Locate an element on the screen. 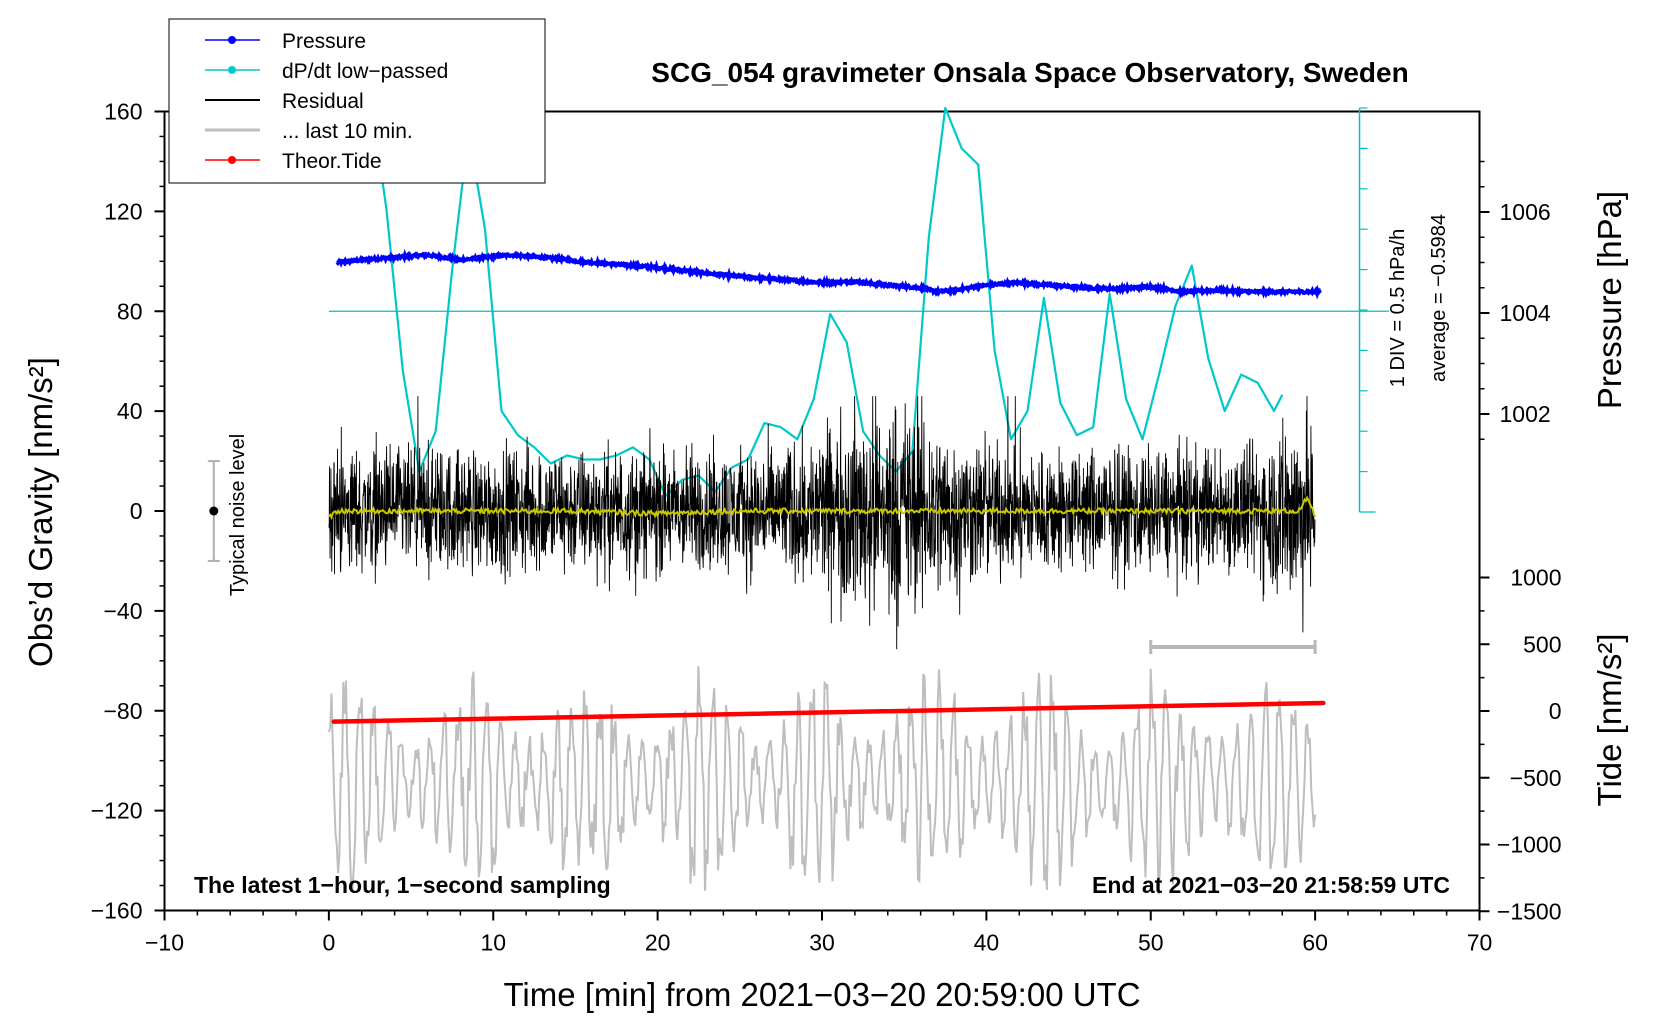 The image size is (1660, 1020). y-tick-label: 120 is located at coordinates (123, 211).